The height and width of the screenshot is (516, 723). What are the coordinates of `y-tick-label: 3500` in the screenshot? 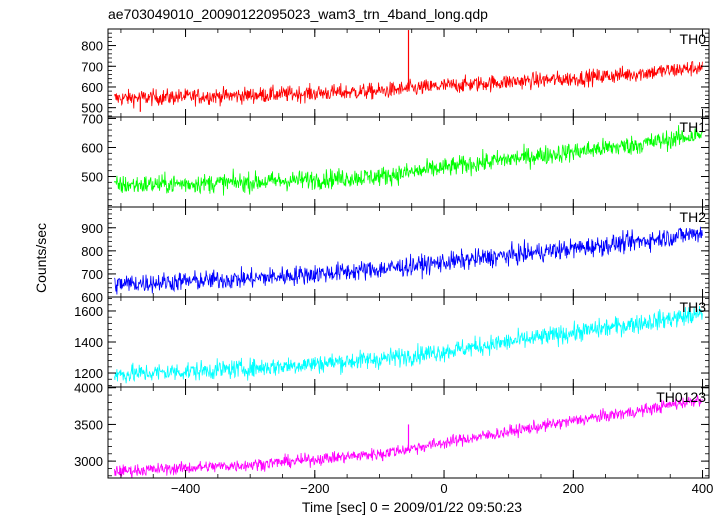 It's located at (88, 424).